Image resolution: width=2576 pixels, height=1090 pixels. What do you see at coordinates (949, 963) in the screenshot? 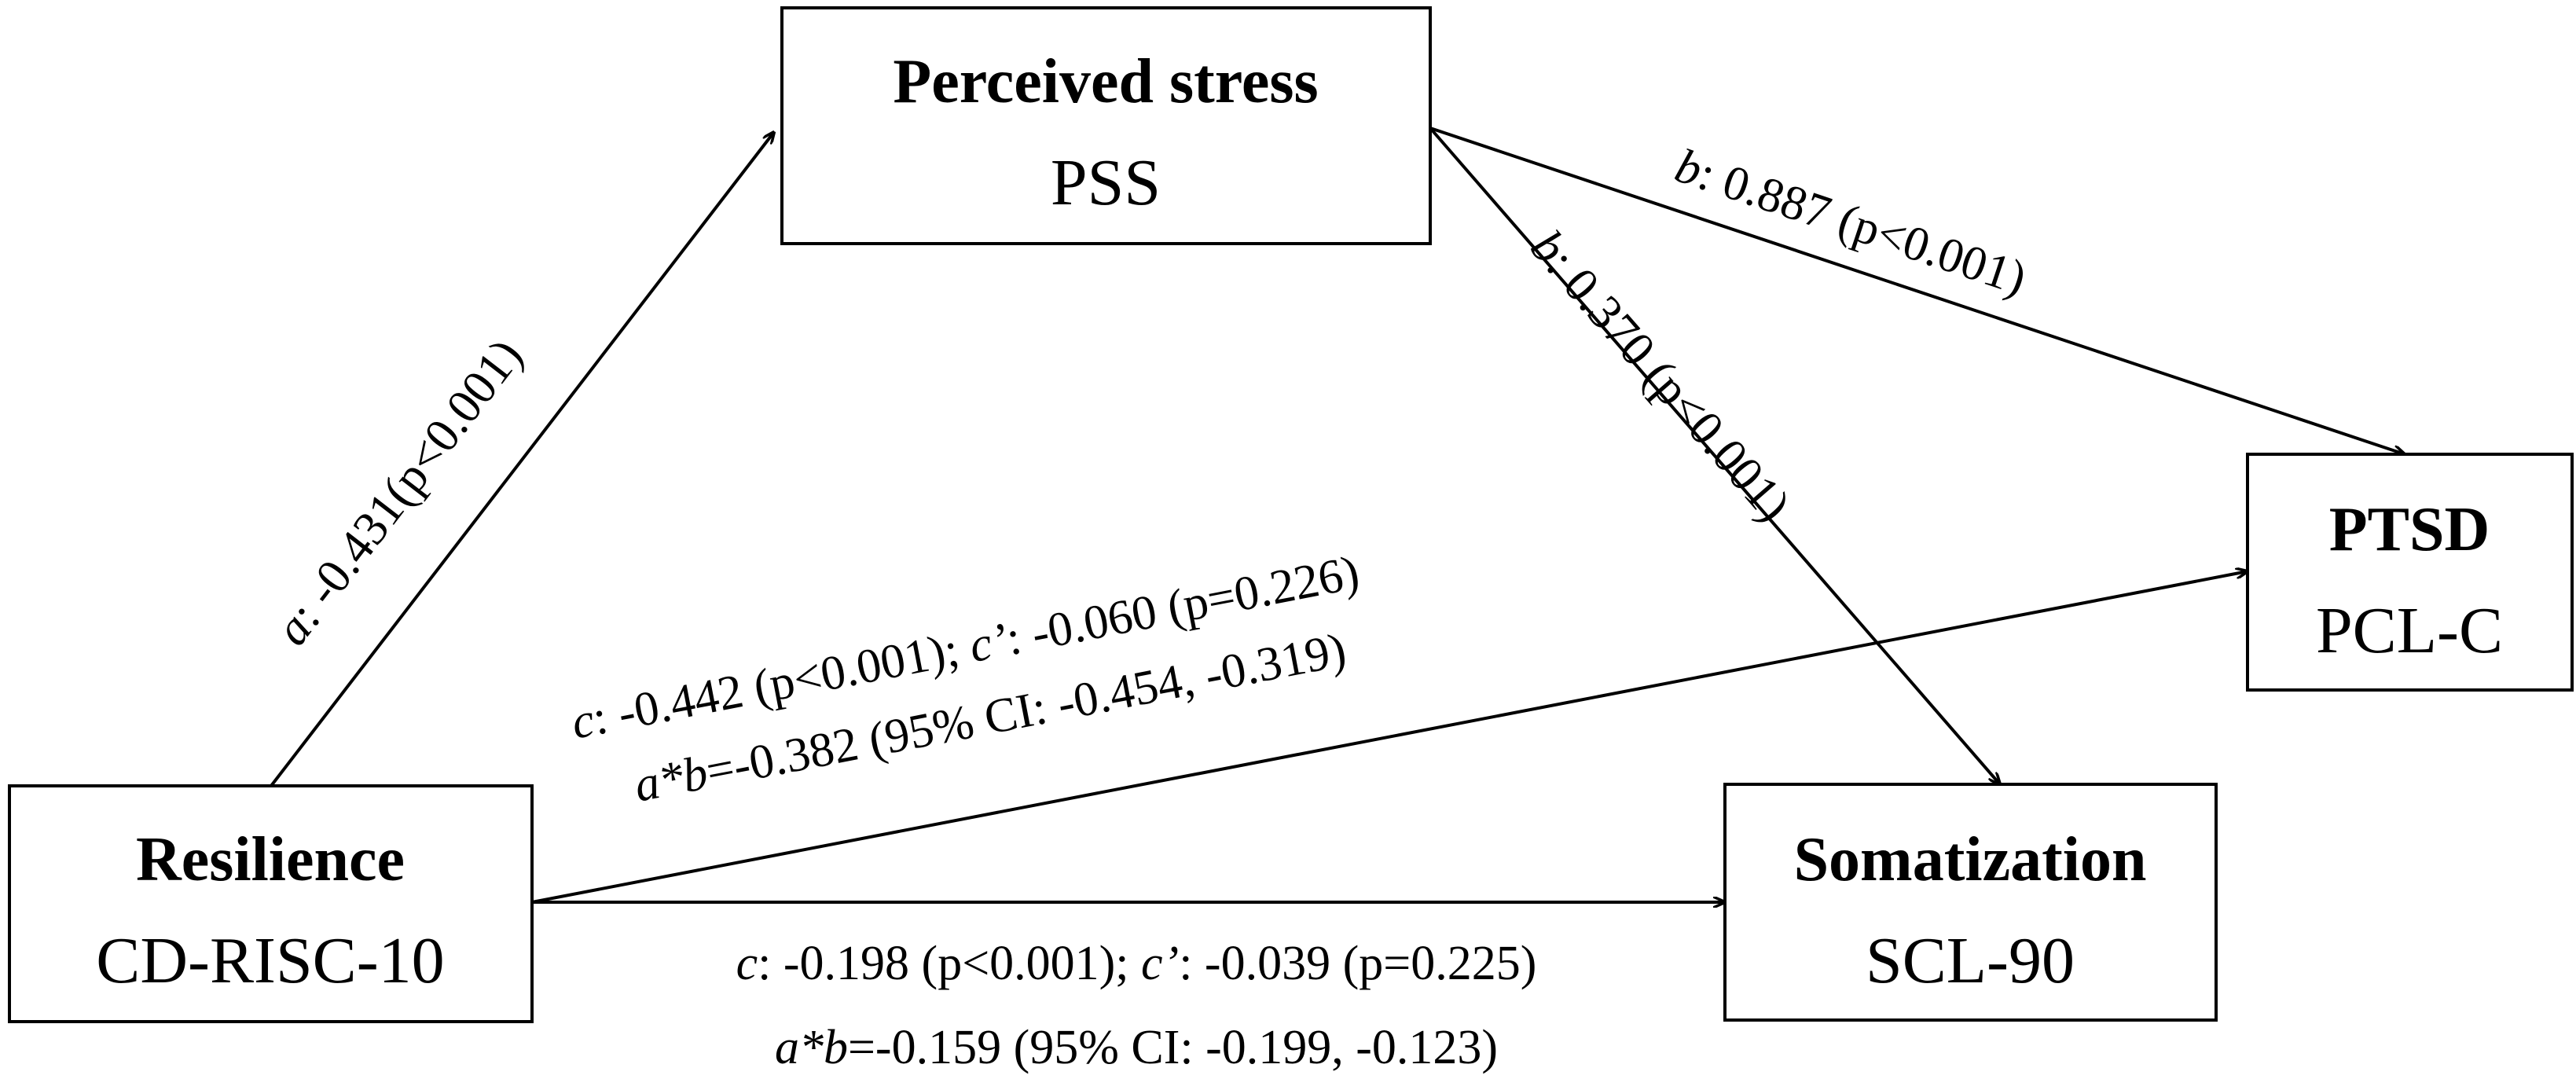
I see `label-som-c-text: : -0.198 (p<0.001);` at bounding box center [949, 963].